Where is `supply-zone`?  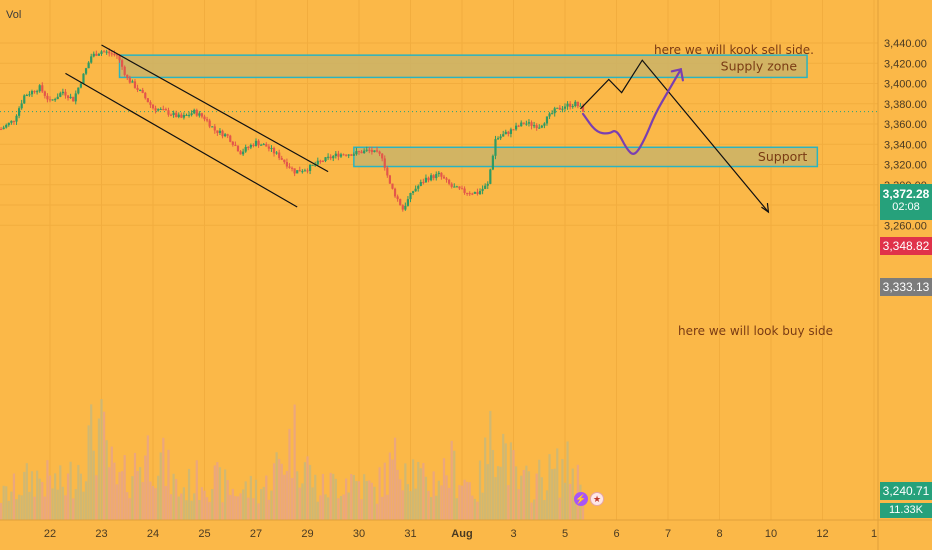 supply-zone is located at coordinates (463, 66).